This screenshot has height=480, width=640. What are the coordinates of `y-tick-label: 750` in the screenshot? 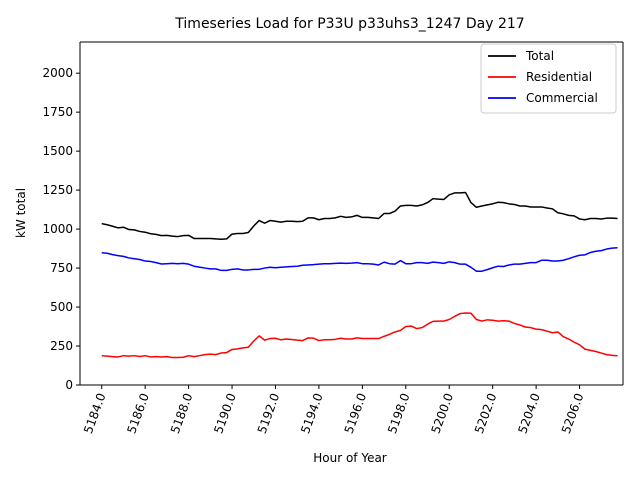 It's located at (61, 268).